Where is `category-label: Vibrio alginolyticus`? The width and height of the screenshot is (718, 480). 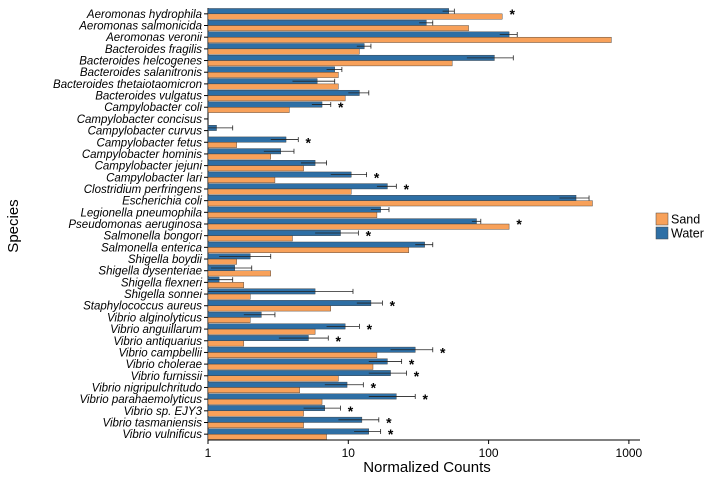 category-label: Vibrio alginolyticus is located at coordinates (154, 318).